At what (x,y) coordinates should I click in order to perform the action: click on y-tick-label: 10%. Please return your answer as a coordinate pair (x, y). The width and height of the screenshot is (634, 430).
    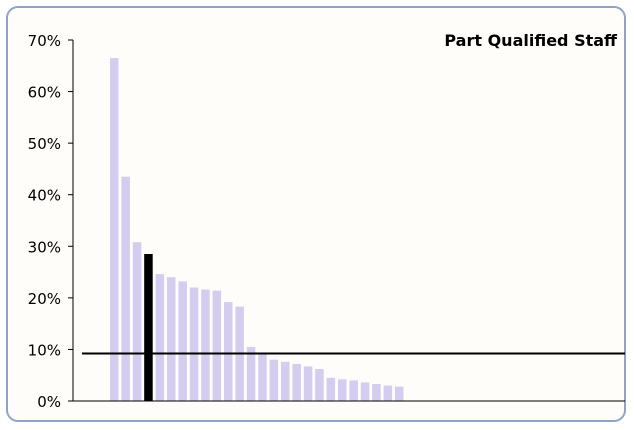
    Looking at the image, I should click on (44, 350).